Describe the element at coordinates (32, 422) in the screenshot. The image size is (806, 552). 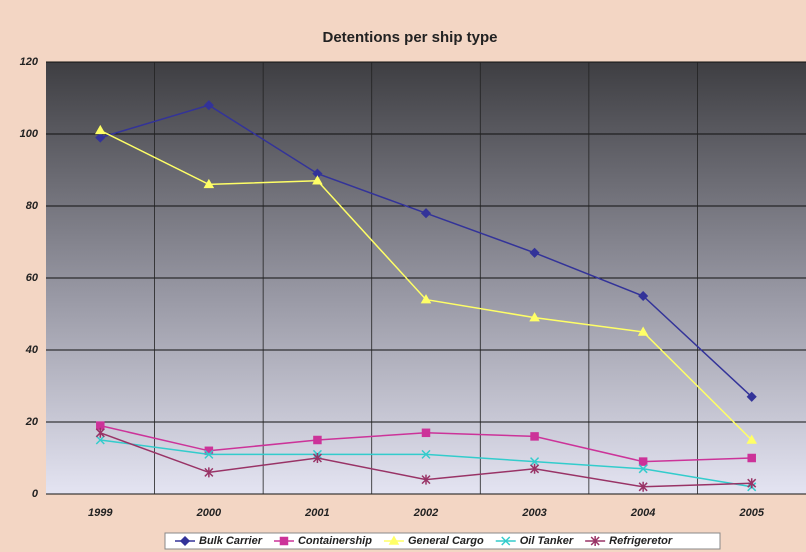
I see `y-tick-label: 20` at that location.